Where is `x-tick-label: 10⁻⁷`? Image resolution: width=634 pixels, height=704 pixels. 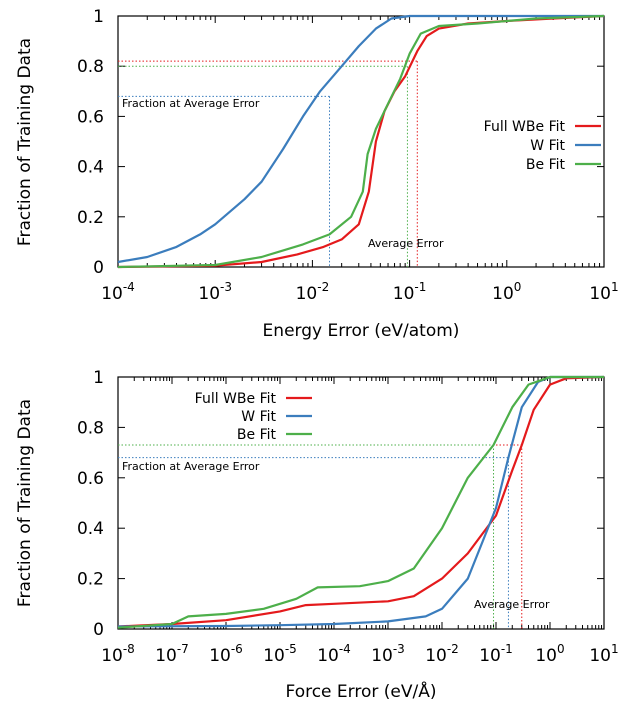
x-tick-label: 10⁻⁷ is located at coordinates (172, 654).